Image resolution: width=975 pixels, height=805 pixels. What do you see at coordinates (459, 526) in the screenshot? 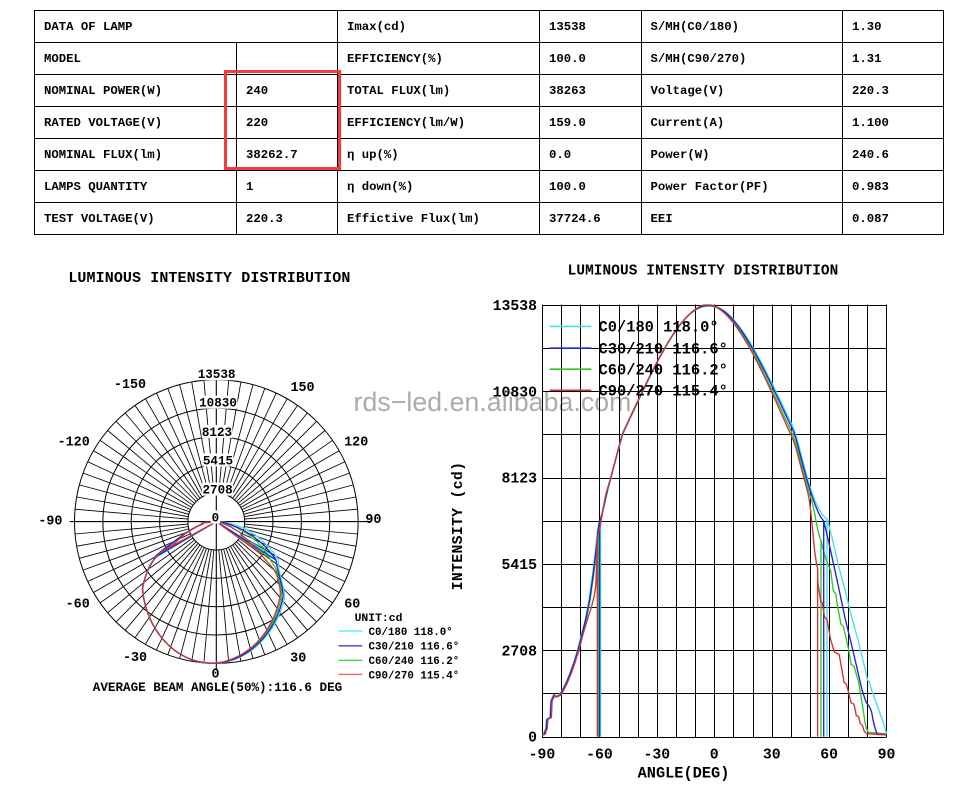
I see `svg-text: INTENSITY (cd)` at bounding box center [459, 526].